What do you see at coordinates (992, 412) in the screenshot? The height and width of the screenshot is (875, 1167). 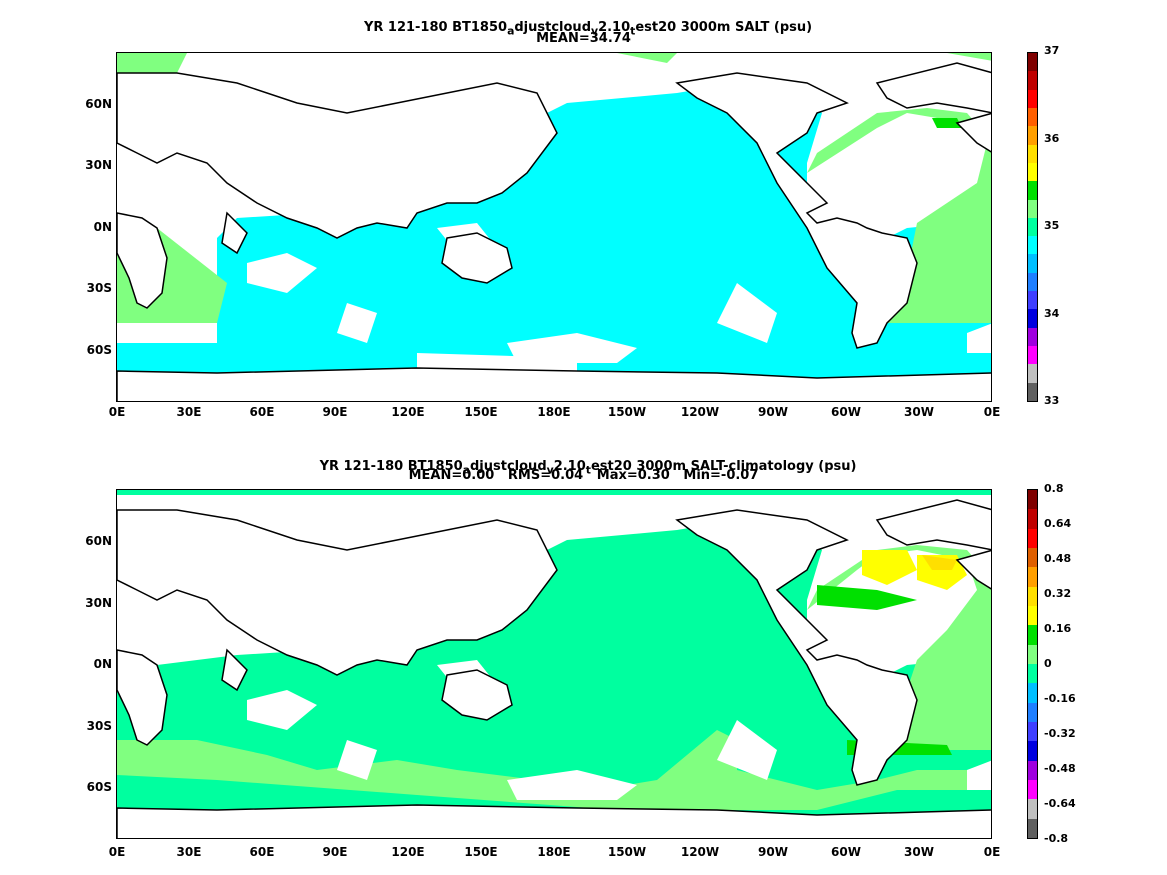 I see `panel1-xlabel-0e-end: 0E` at bounding box center [992, 412].